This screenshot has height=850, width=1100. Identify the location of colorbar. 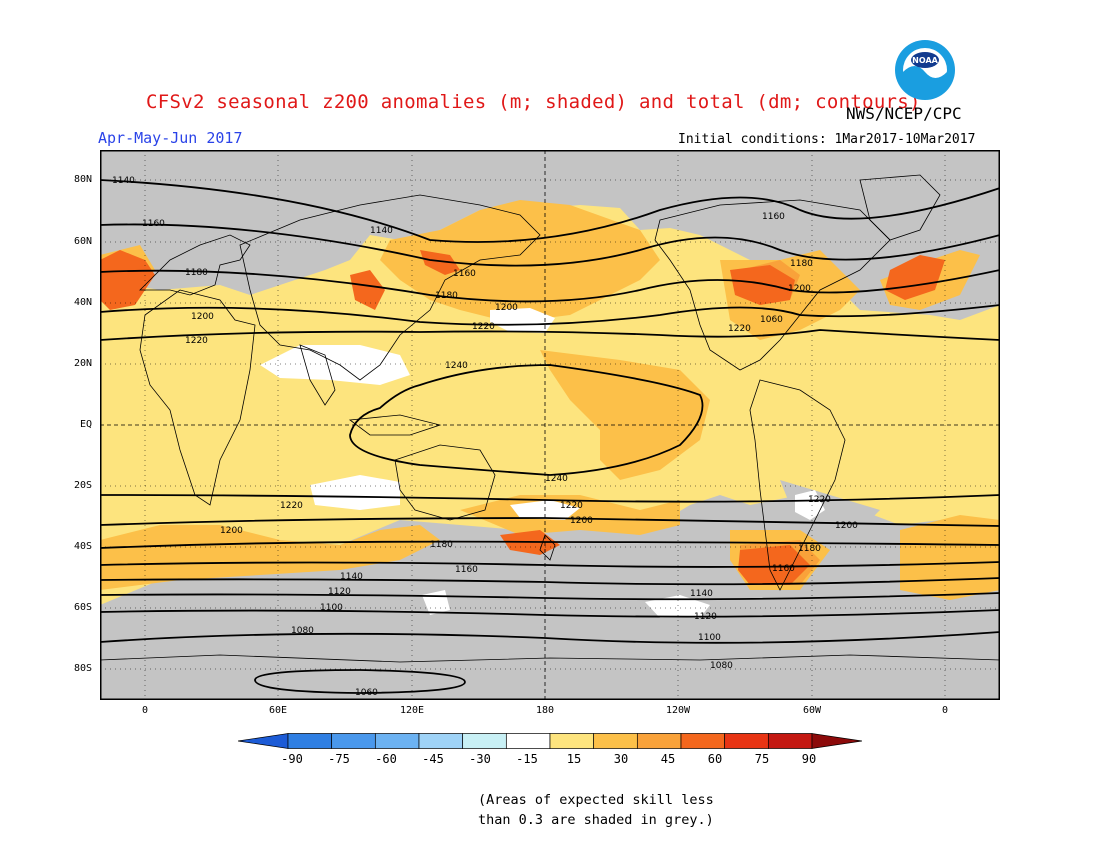
(550, 741).